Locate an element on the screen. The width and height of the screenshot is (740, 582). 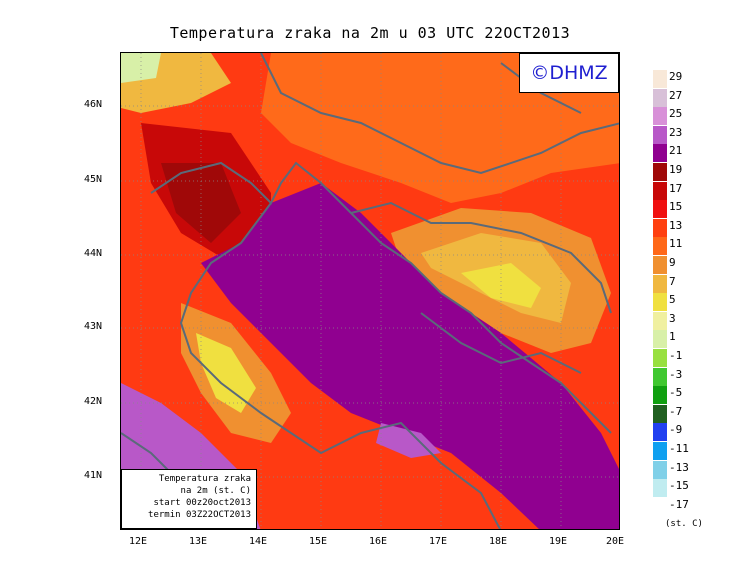
lon-label: 19E is located at coordinates (558, 541).